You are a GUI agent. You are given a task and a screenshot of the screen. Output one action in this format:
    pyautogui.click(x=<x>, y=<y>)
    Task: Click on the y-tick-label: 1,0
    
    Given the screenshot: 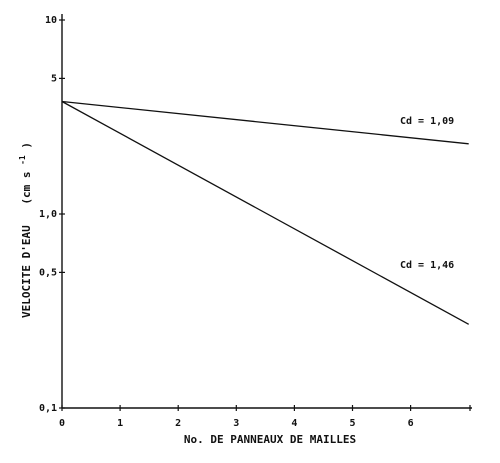 What is the action you would take?
    pyautogui.click(x=48, y=214)
    